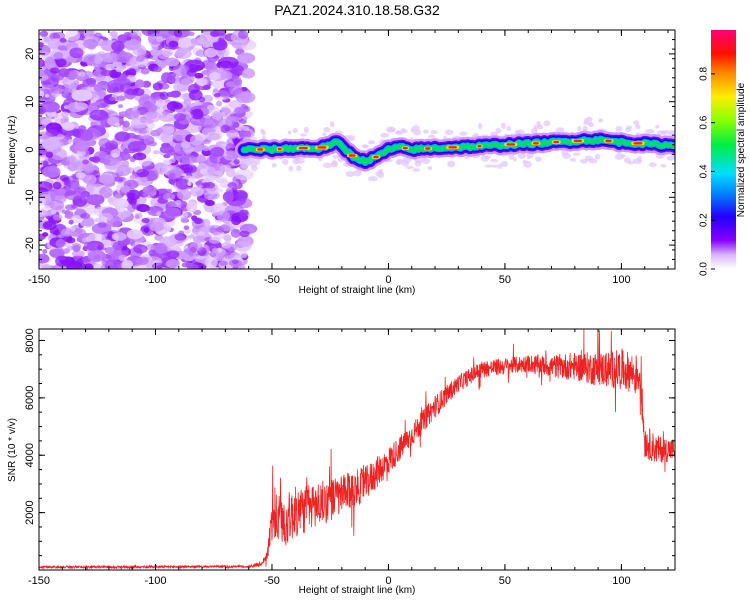 This screenshot has height=600, width=750. I want to click on y-tick-label: -20, so click(30, 245).